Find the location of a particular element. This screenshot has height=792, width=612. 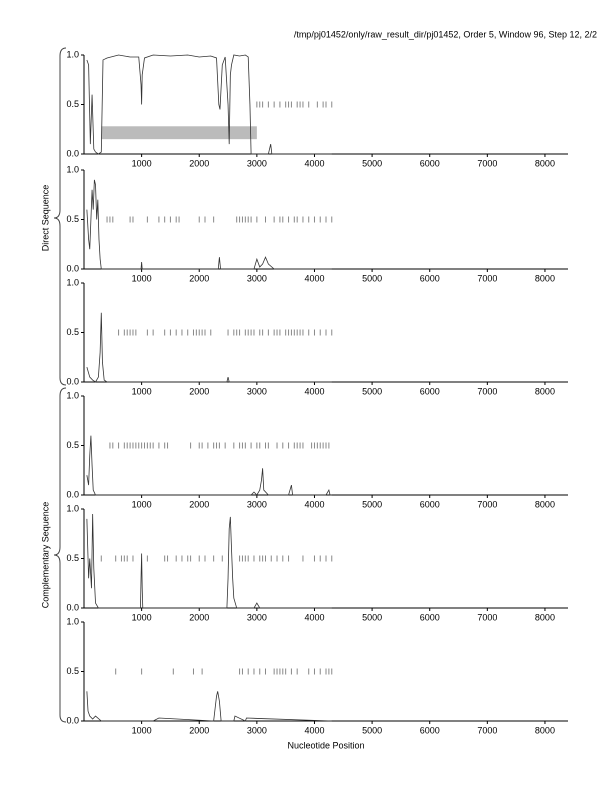

highlight-bar is located at coordinates (179, 133).